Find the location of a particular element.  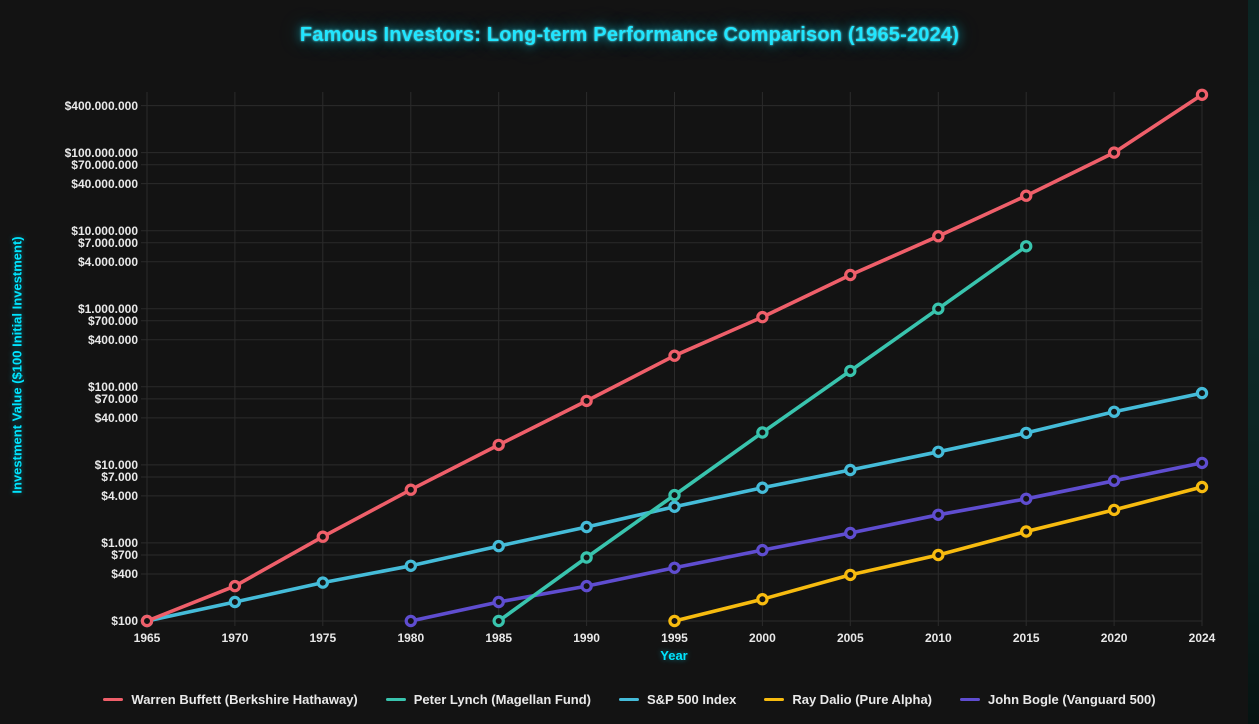

data-point-buffett-1970 is located at coordinates (235, 586).